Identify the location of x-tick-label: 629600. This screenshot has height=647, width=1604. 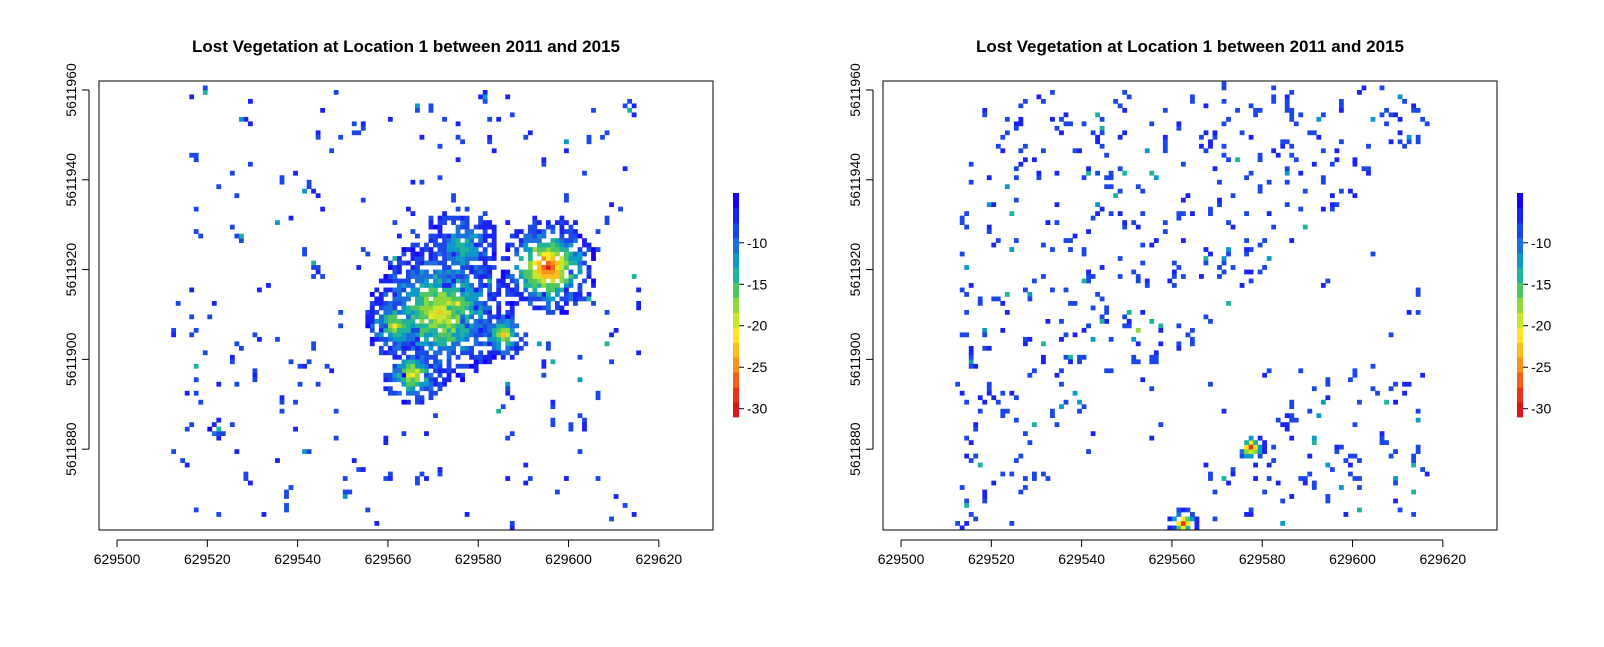
(568, 559).